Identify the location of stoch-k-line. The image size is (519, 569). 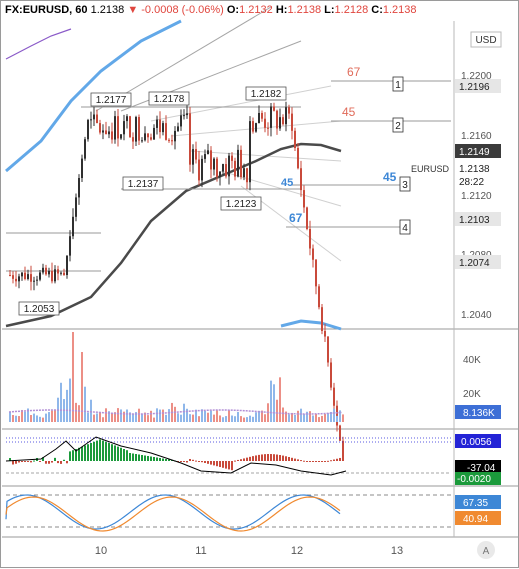
(173, 512).